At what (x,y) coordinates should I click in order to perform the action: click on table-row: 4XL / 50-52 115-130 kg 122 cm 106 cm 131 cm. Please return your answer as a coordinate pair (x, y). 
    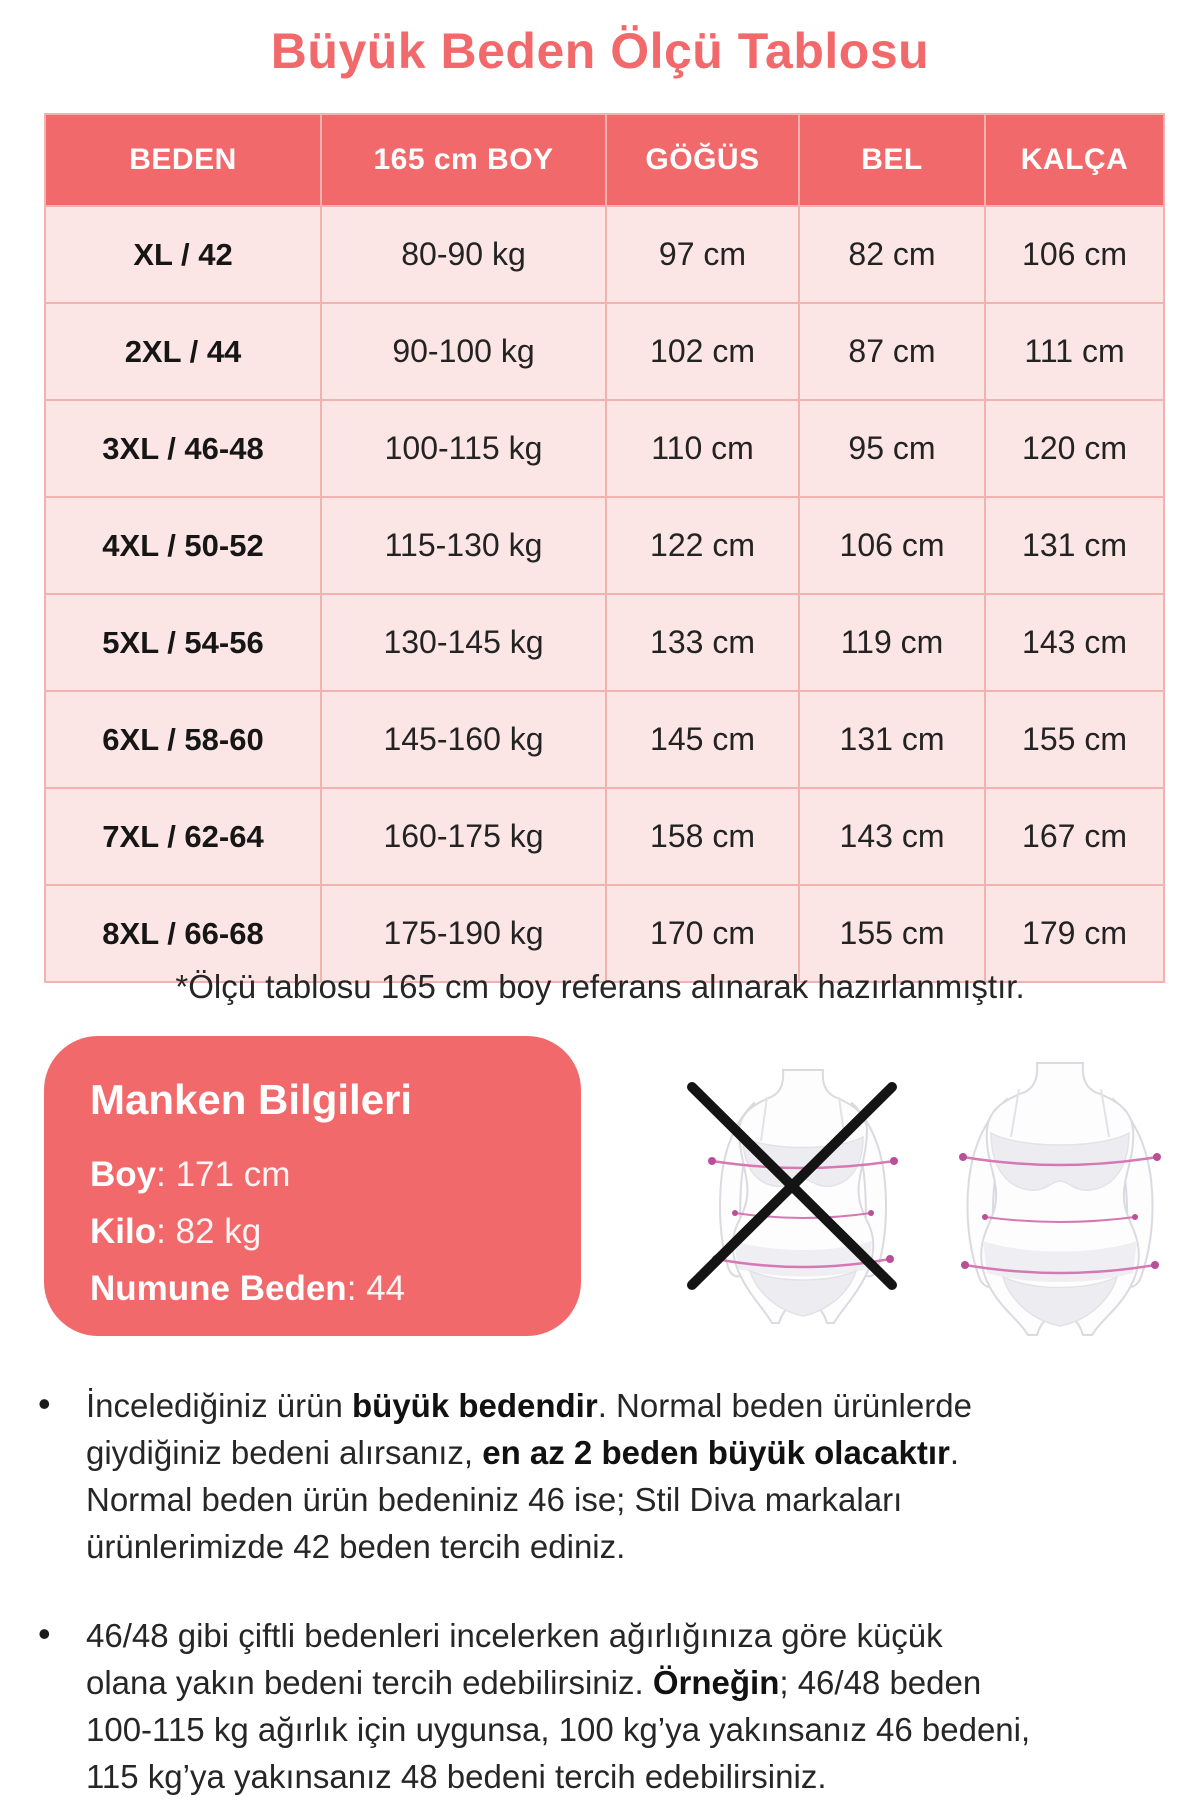
    Looking at the image, I should click on (604, 545).